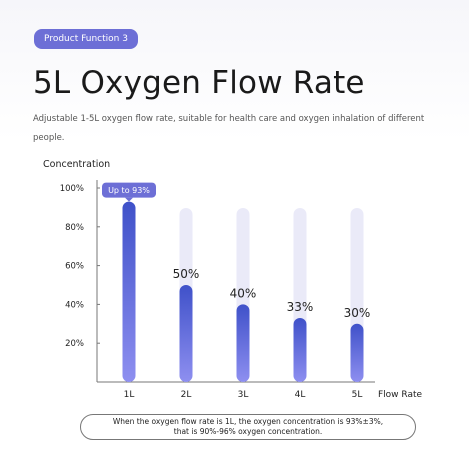  I want to click on note-line-2: that is 90%-96% oxygen concentration., so click(248, 431).